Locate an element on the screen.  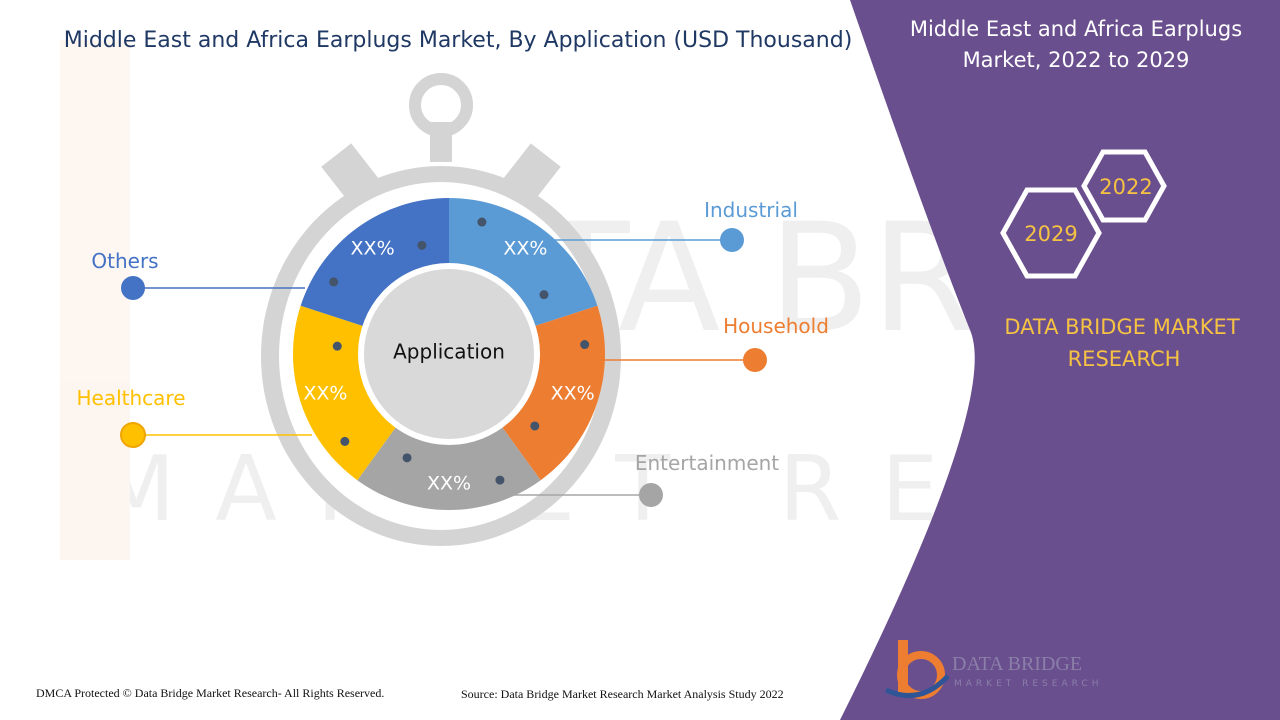
value-label-healthcare: XX% is located at coordinates (325, 394).